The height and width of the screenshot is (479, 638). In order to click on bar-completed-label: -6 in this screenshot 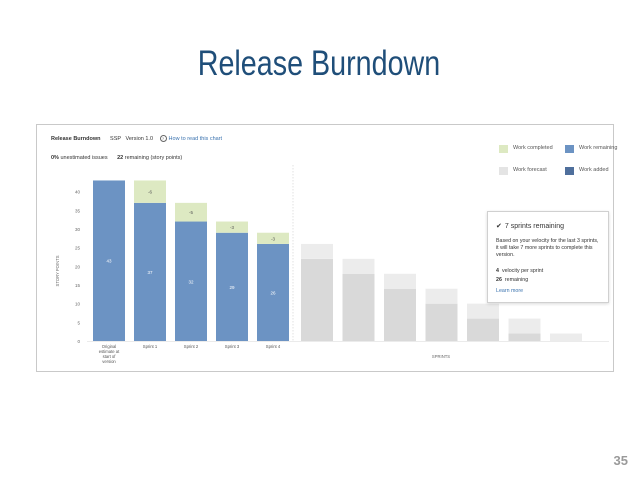, I will do `click(150, 192)`.